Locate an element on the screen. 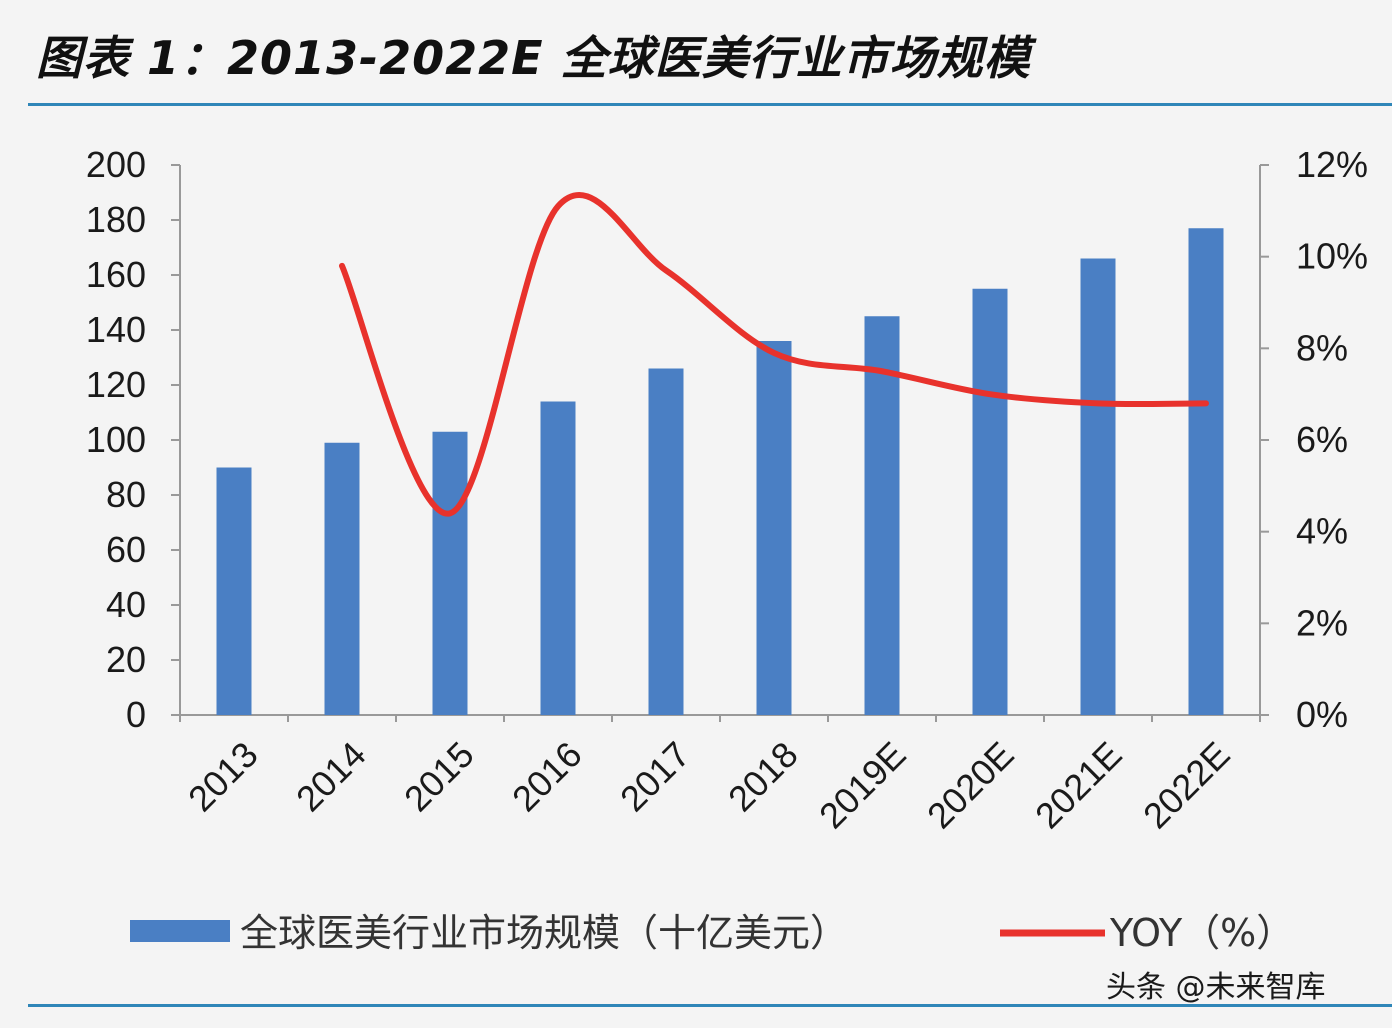 This screenshot has height=1028, width=1392. y-left-tick-label: 0 is located at coordinates (136, 714).